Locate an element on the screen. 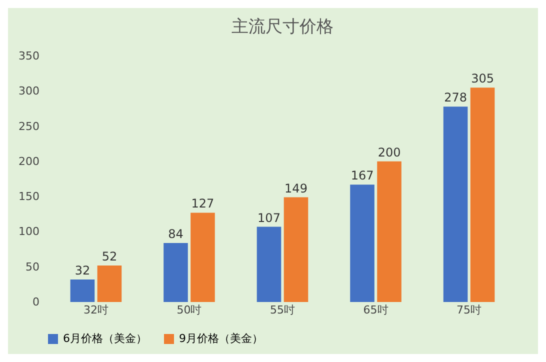 Image resolution: width=546 pixels, height=362 pixels. data-label: 32 is located at coordinates (82, 271).